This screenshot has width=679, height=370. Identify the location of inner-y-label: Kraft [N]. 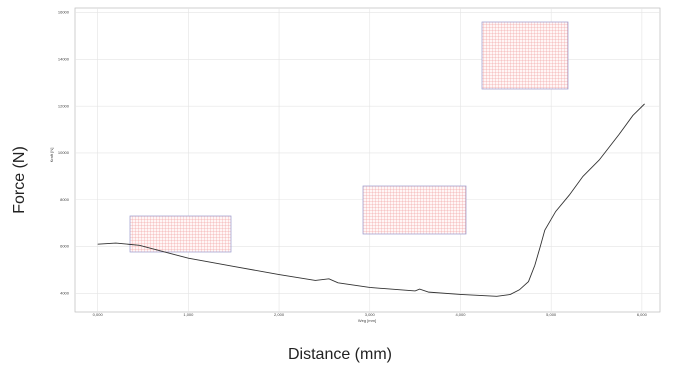
(51, 155).